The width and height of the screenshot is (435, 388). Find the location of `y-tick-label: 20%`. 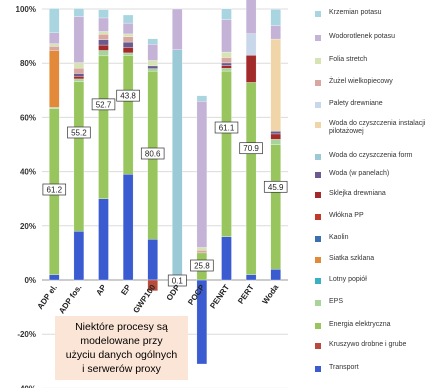

y-tick-label: 20% is located at coordinates (28, 226).